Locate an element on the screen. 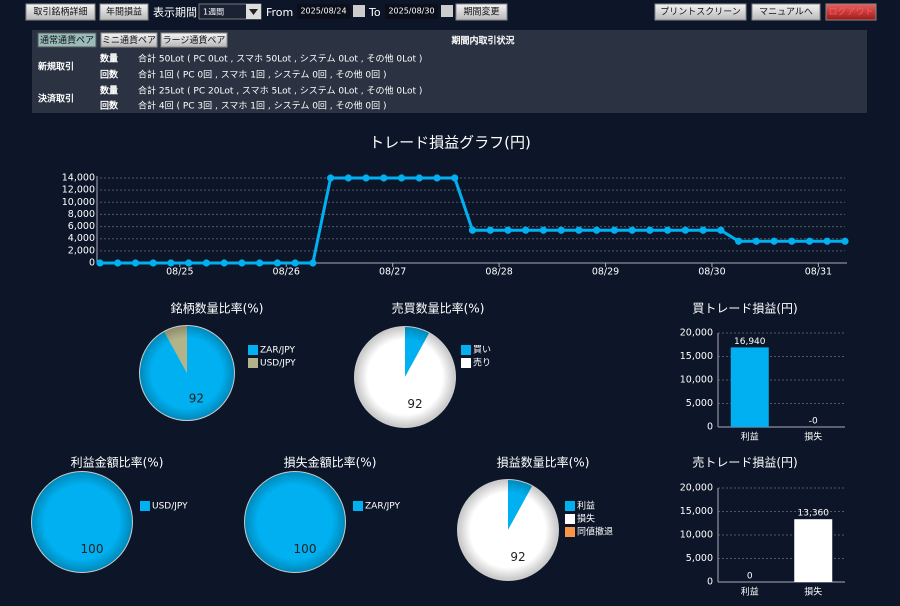  y-tick-label: 6,000 is located at coordinates (81, 226).